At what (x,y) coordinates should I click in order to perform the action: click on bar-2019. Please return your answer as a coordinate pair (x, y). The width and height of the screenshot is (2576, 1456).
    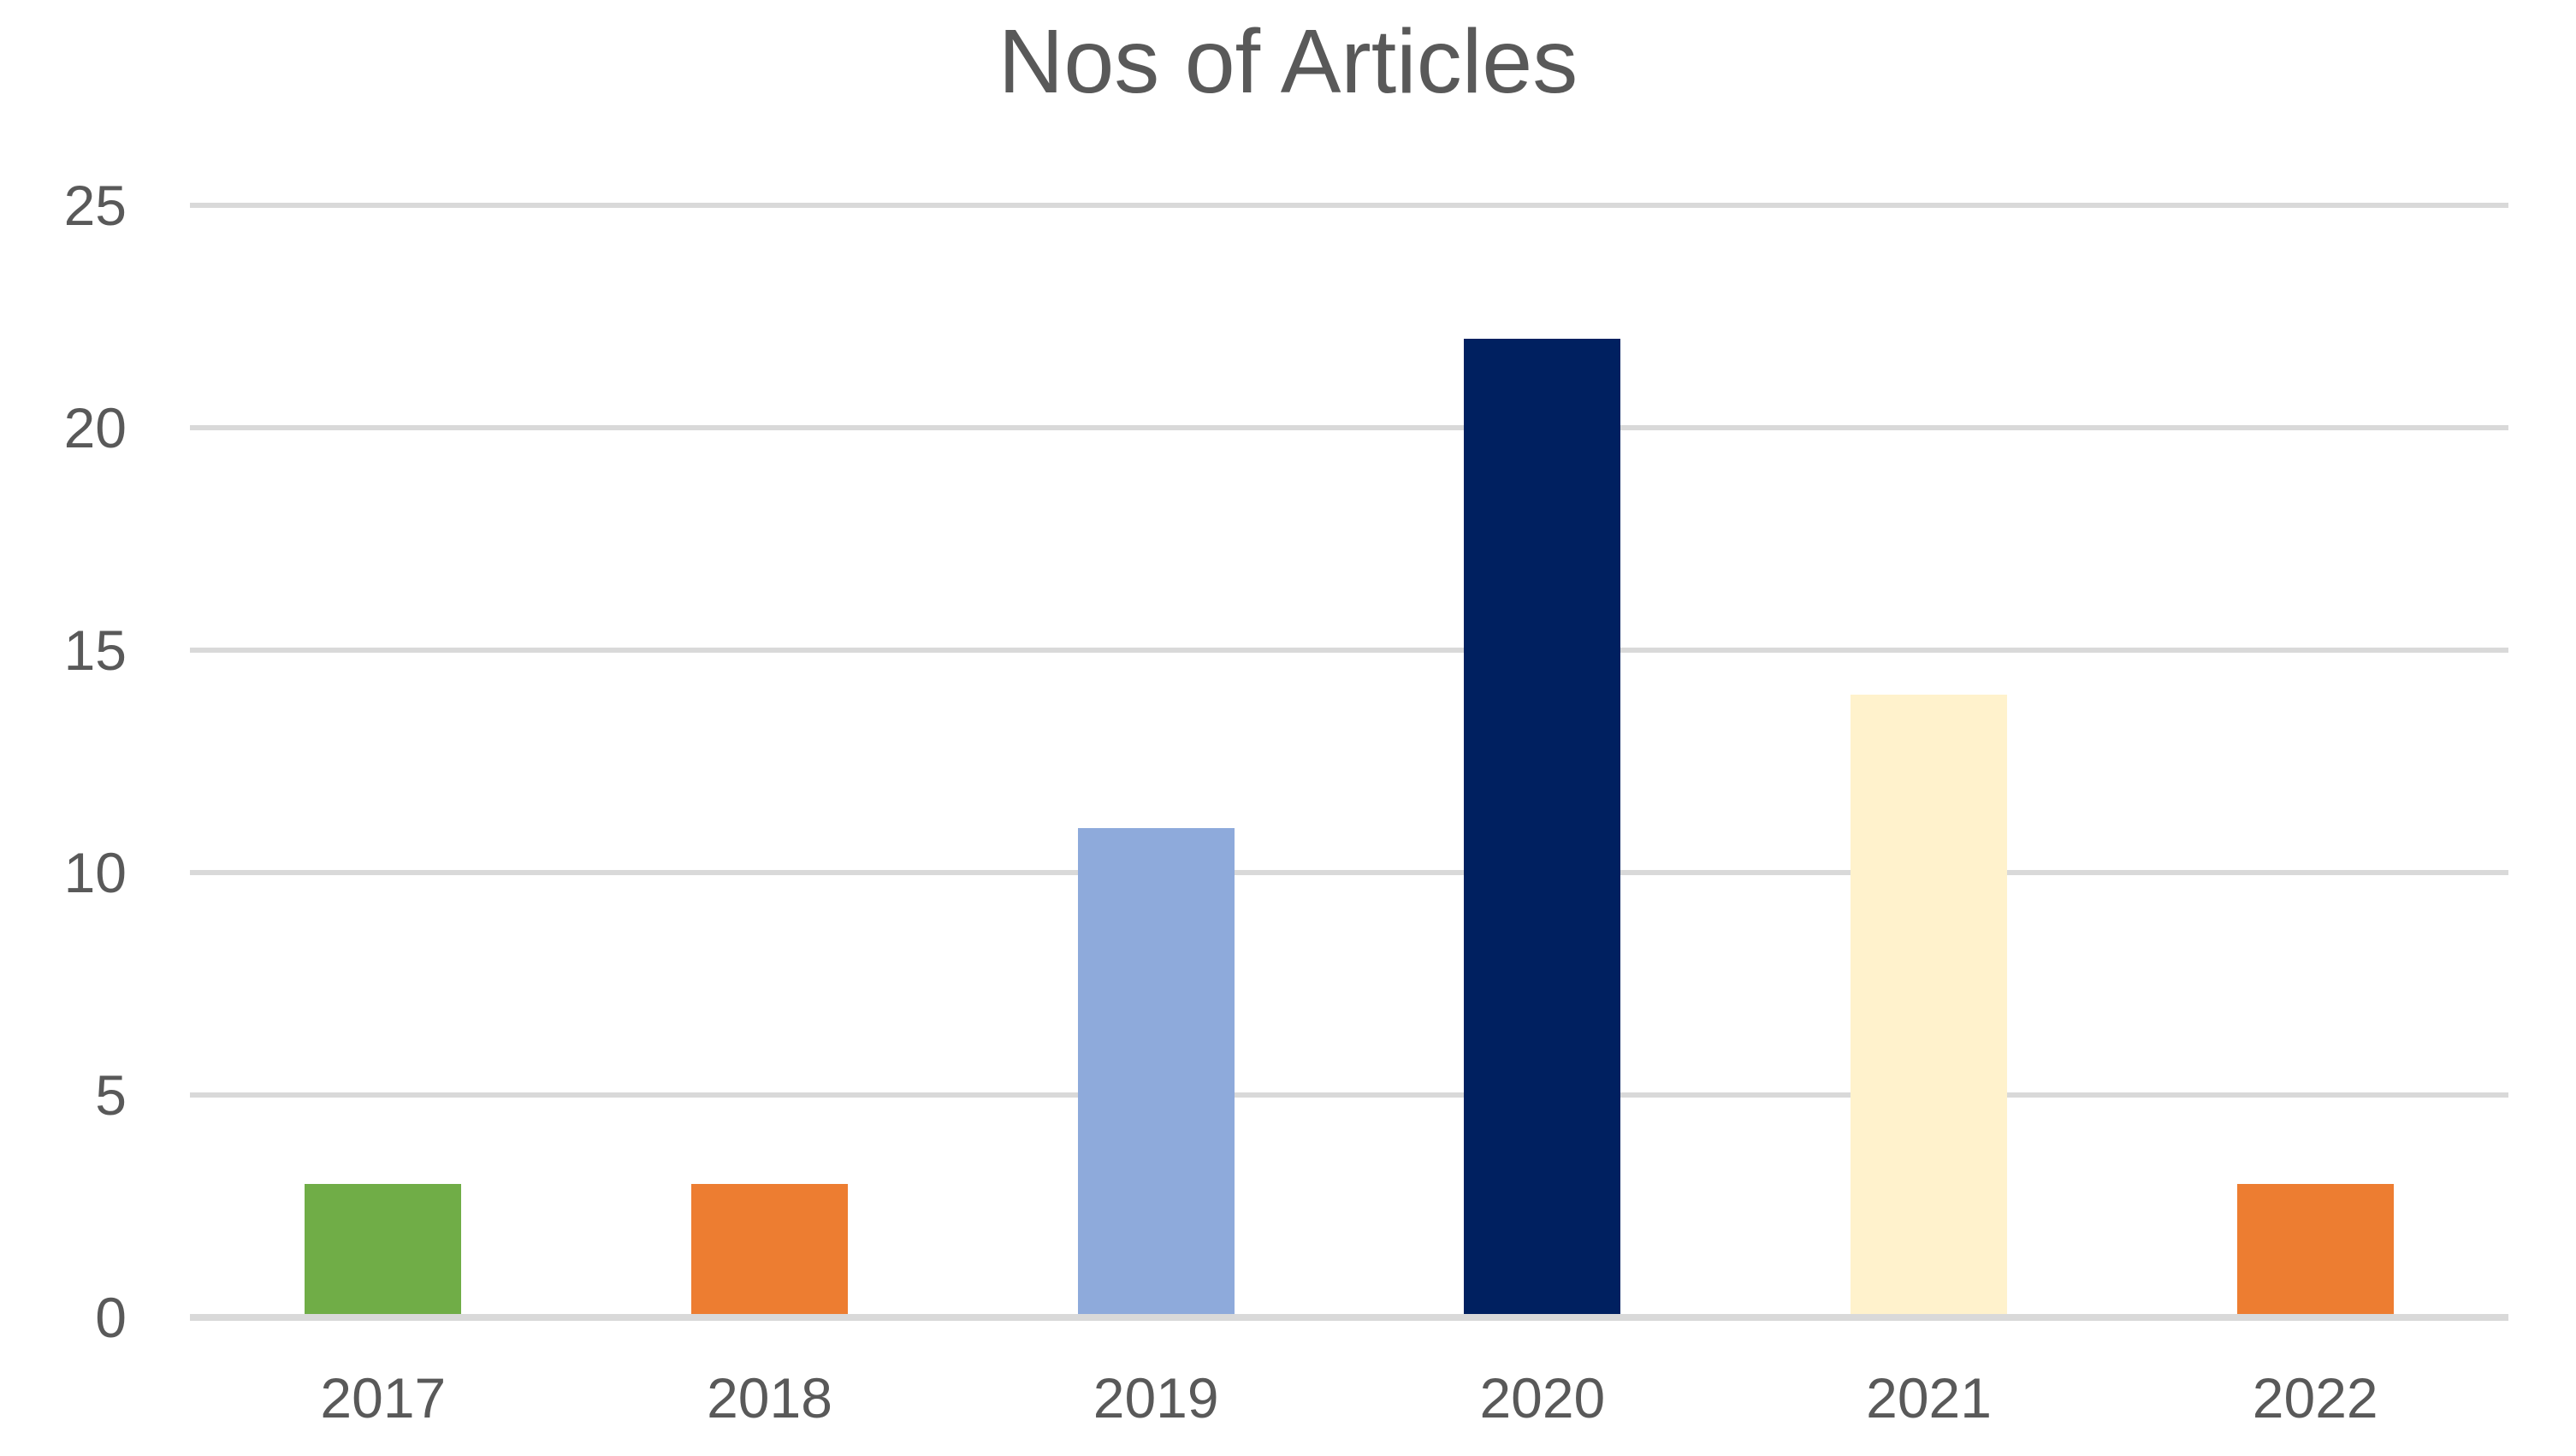
    Looking at the image, I should click on (1156, 1072).